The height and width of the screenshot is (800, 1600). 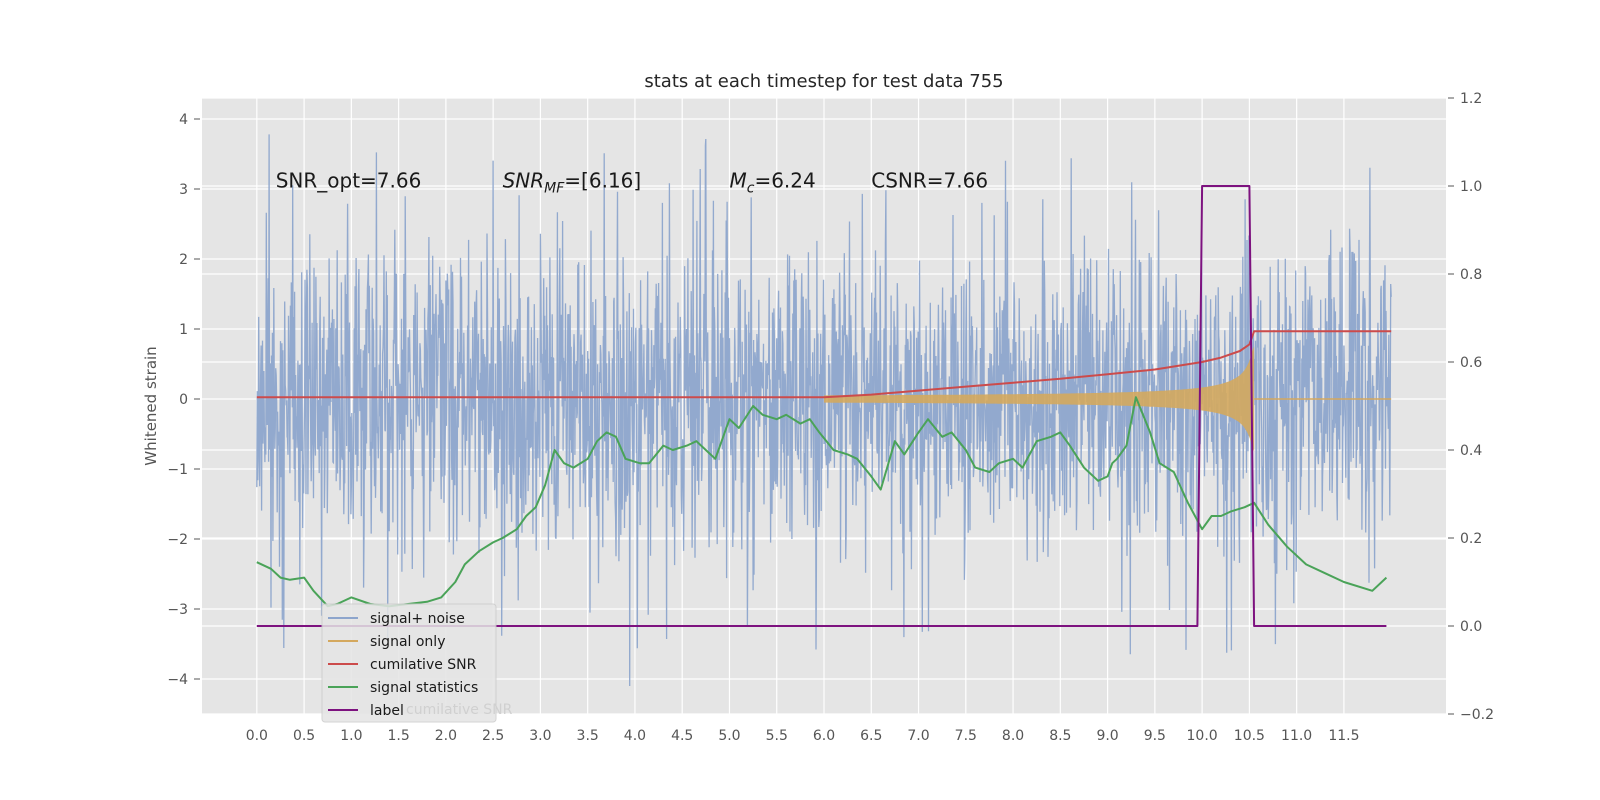 What do you see at coordinates (1477, 715) in the screenshot?
I see `y2-tick-label: −0.2` at bounding box center [1477, 715].